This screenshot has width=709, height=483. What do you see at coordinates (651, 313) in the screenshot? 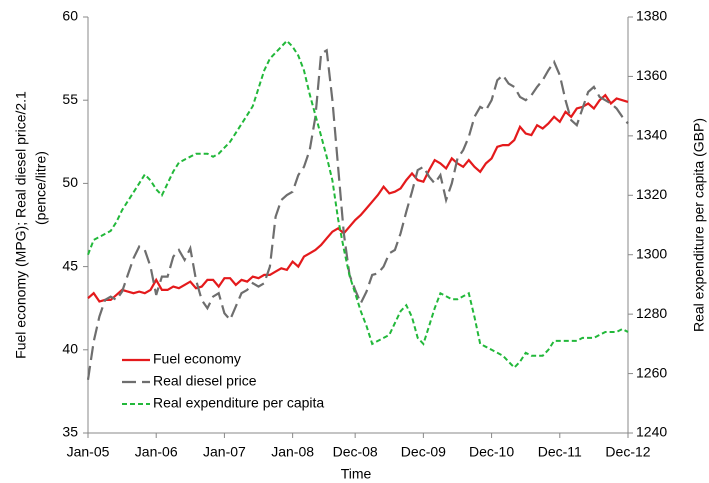
I see `y2-tick-label: 1280` at bounding box center [651, 313].